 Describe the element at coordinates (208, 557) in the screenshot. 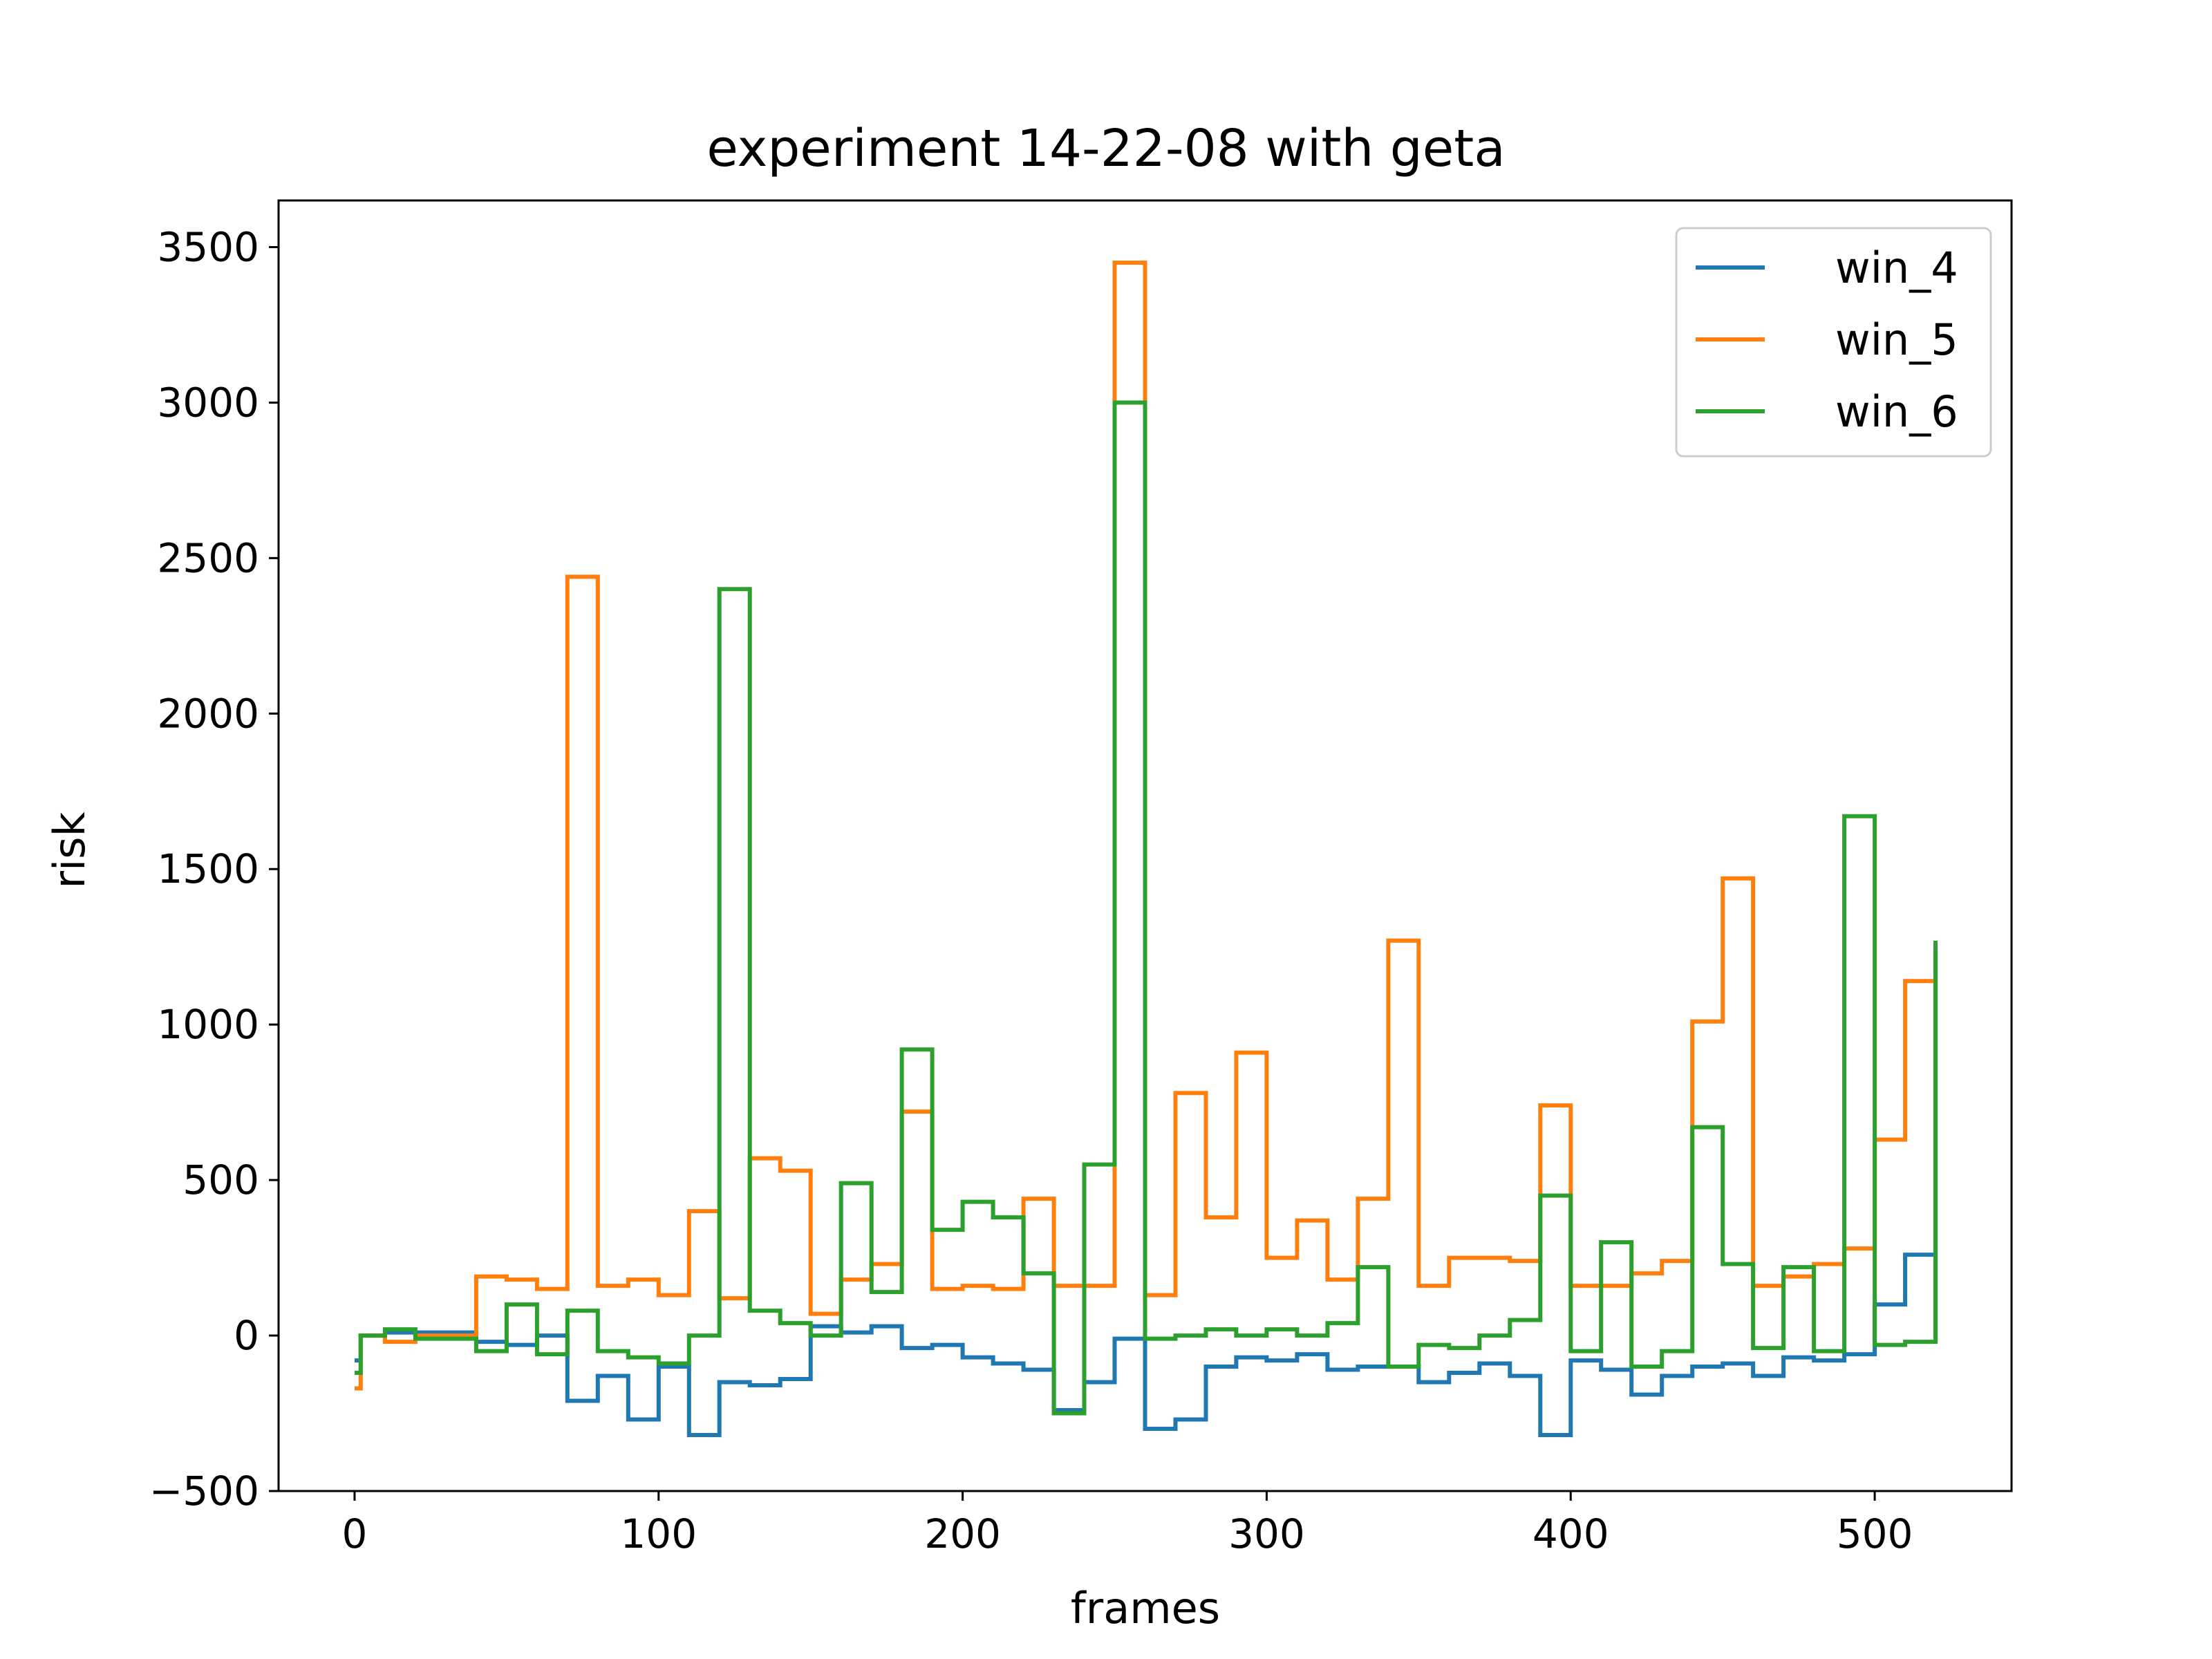

I see `y-tick-label: 2500` at that location.